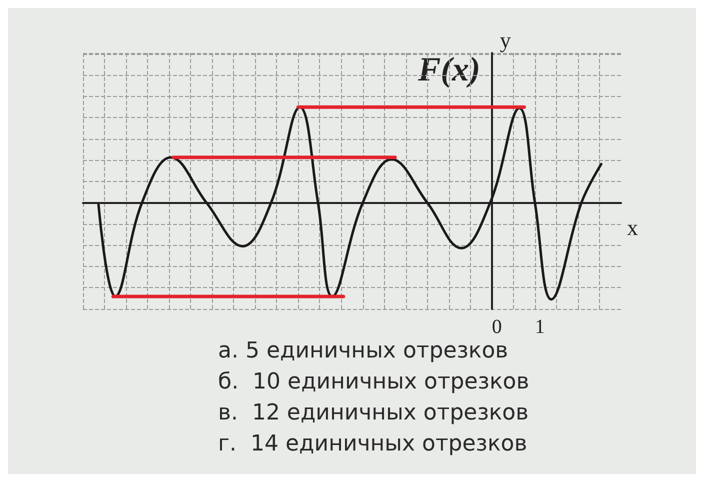 Image resolution: width=704 pixels, height=482 pixels. What do you see at coordinates (539, 327) in the screenshot?
I see `x-tick-label: 1` at bounding box center [539, 327].